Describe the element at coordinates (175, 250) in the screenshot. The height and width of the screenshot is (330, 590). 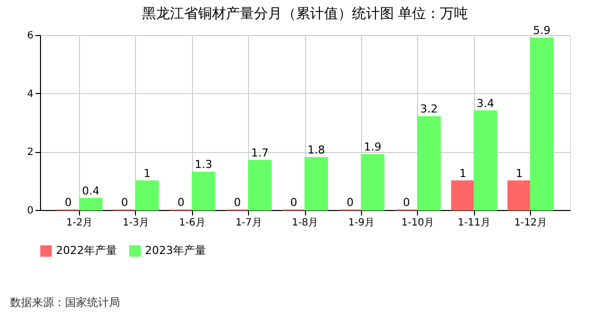
I see `legend-label: 2023年产量` at that location.